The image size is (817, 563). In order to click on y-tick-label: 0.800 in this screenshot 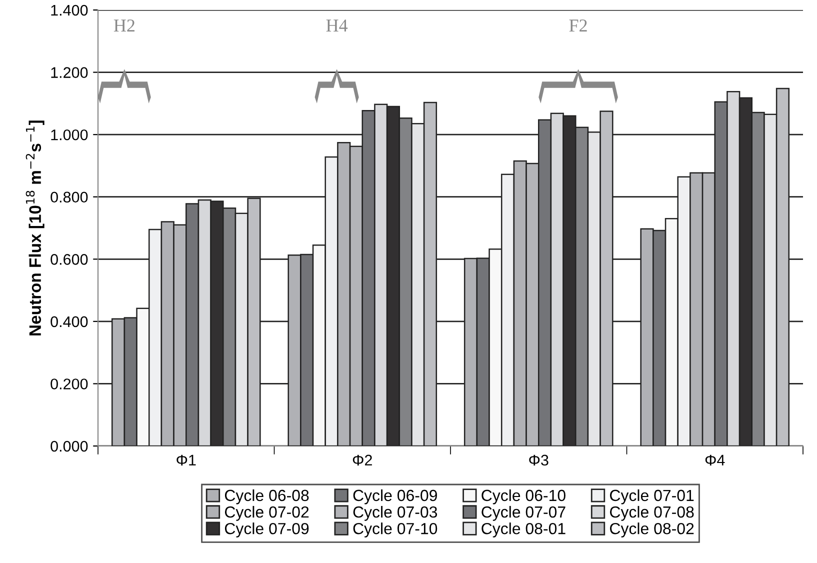, I will do `click(69, 197)`.